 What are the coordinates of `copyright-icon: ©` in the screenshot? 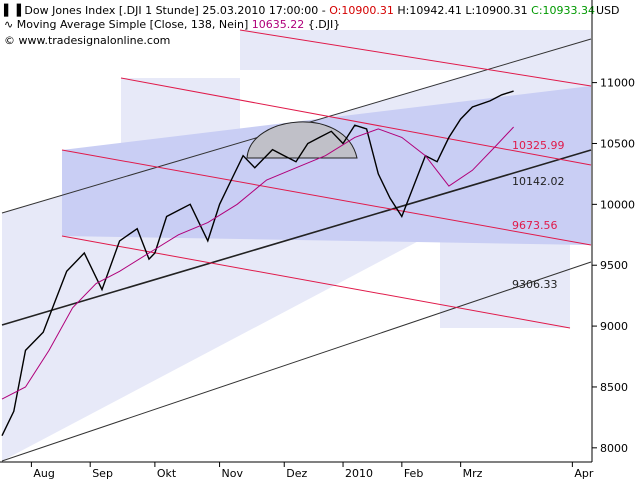 It's located at (11, 40).